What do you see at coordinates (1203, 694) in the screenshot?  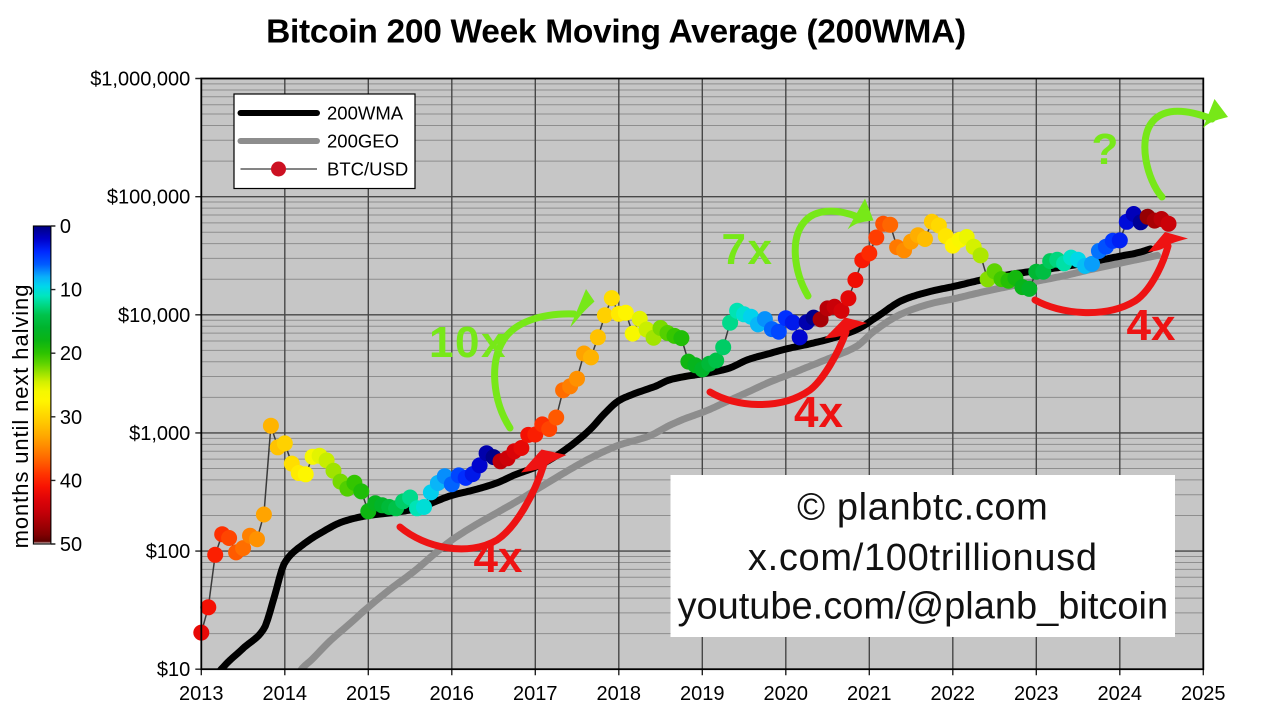 I see `svg-text: 2025` at bounding box center [1203, 694].